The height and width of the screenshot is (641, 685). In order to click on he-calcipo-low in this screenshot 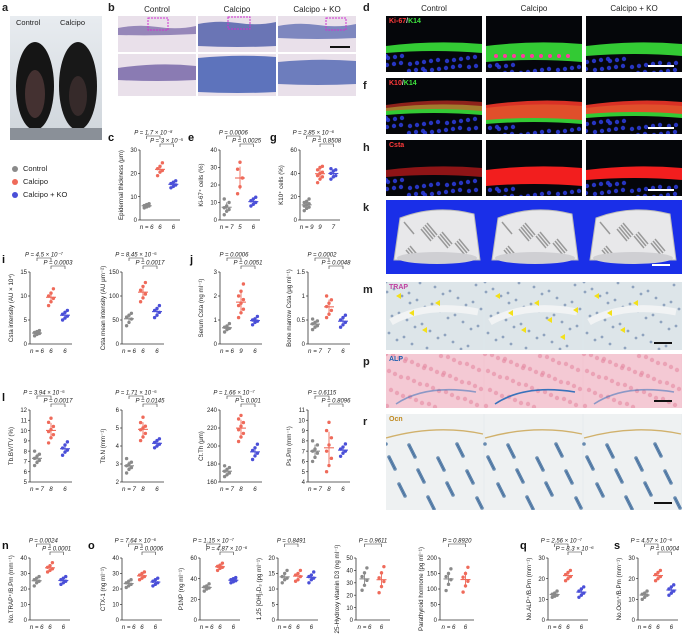, I will do `click(237, 34)`.